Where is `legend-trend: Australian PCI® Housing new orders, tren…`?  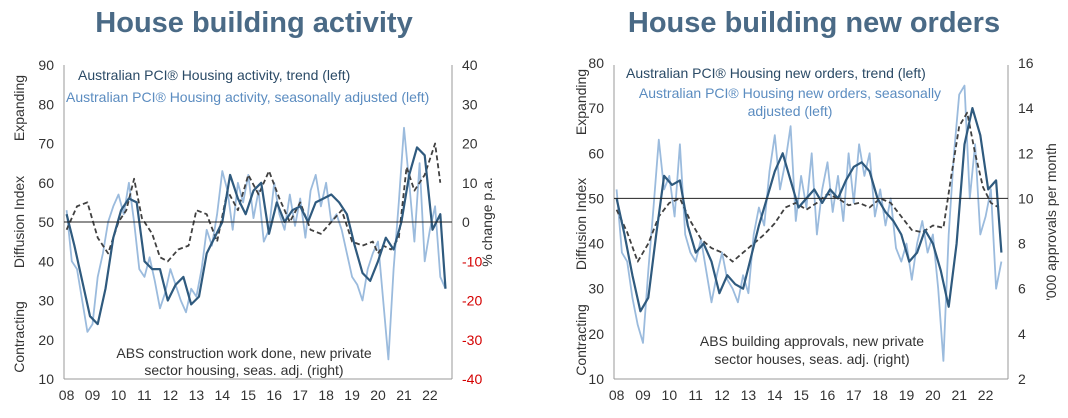 legend-trend: Australian PCI® Housing new orders, tren… is located at coordinates (776, 73).